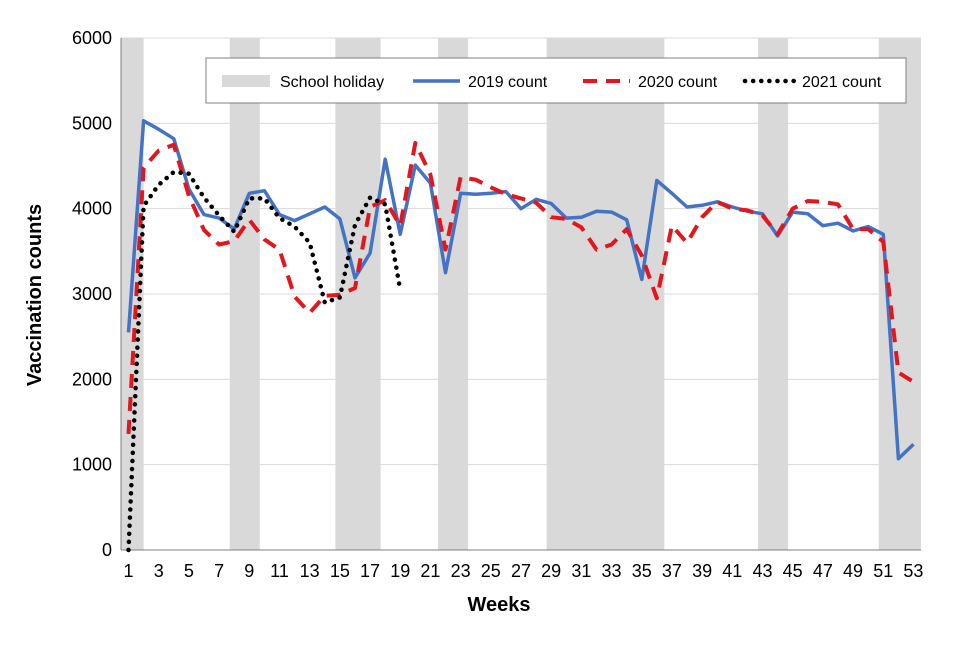 This screenshot has width=960, height=645. What do you see at coordinates (521, 571) in the screenshot?
I see `x-tick-label: 27` at bounding box center [521, 571].